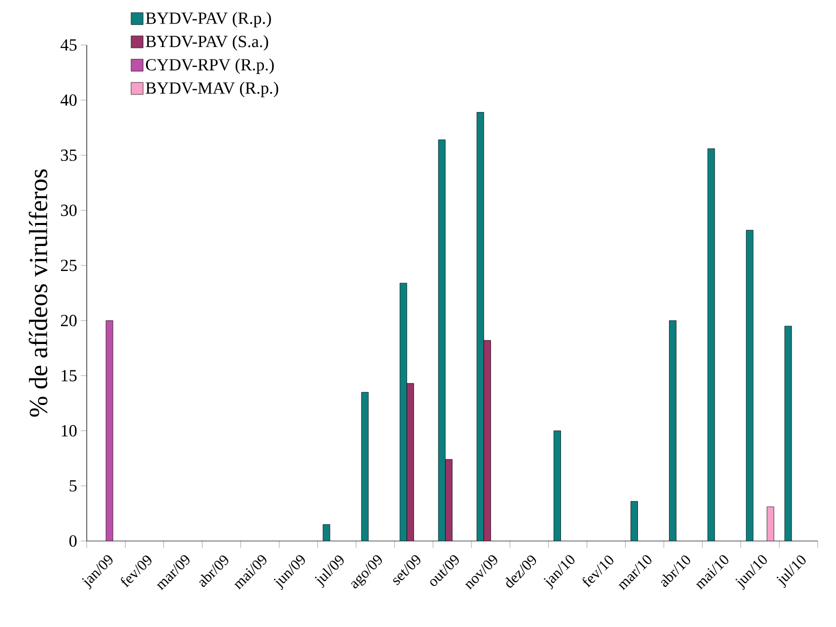 The image size is (836, 627). I want to click on legend-label: BYDV-MAV (R.p.), so click(212, 90).